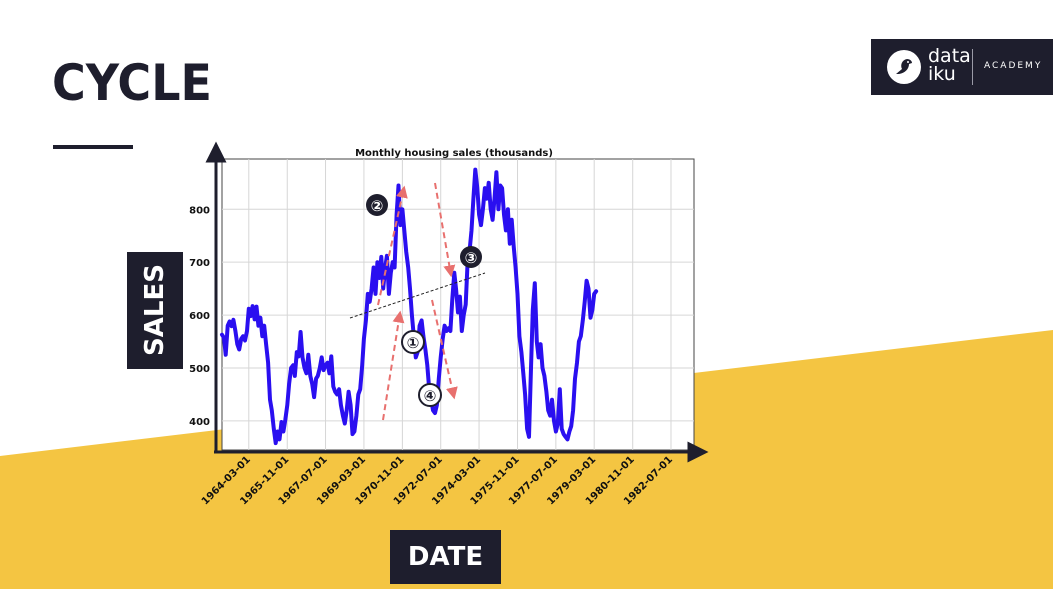 The height and width of the screenshot is (589, 1053). I want to click on annotation-2-label: ②, so click(377, 206).